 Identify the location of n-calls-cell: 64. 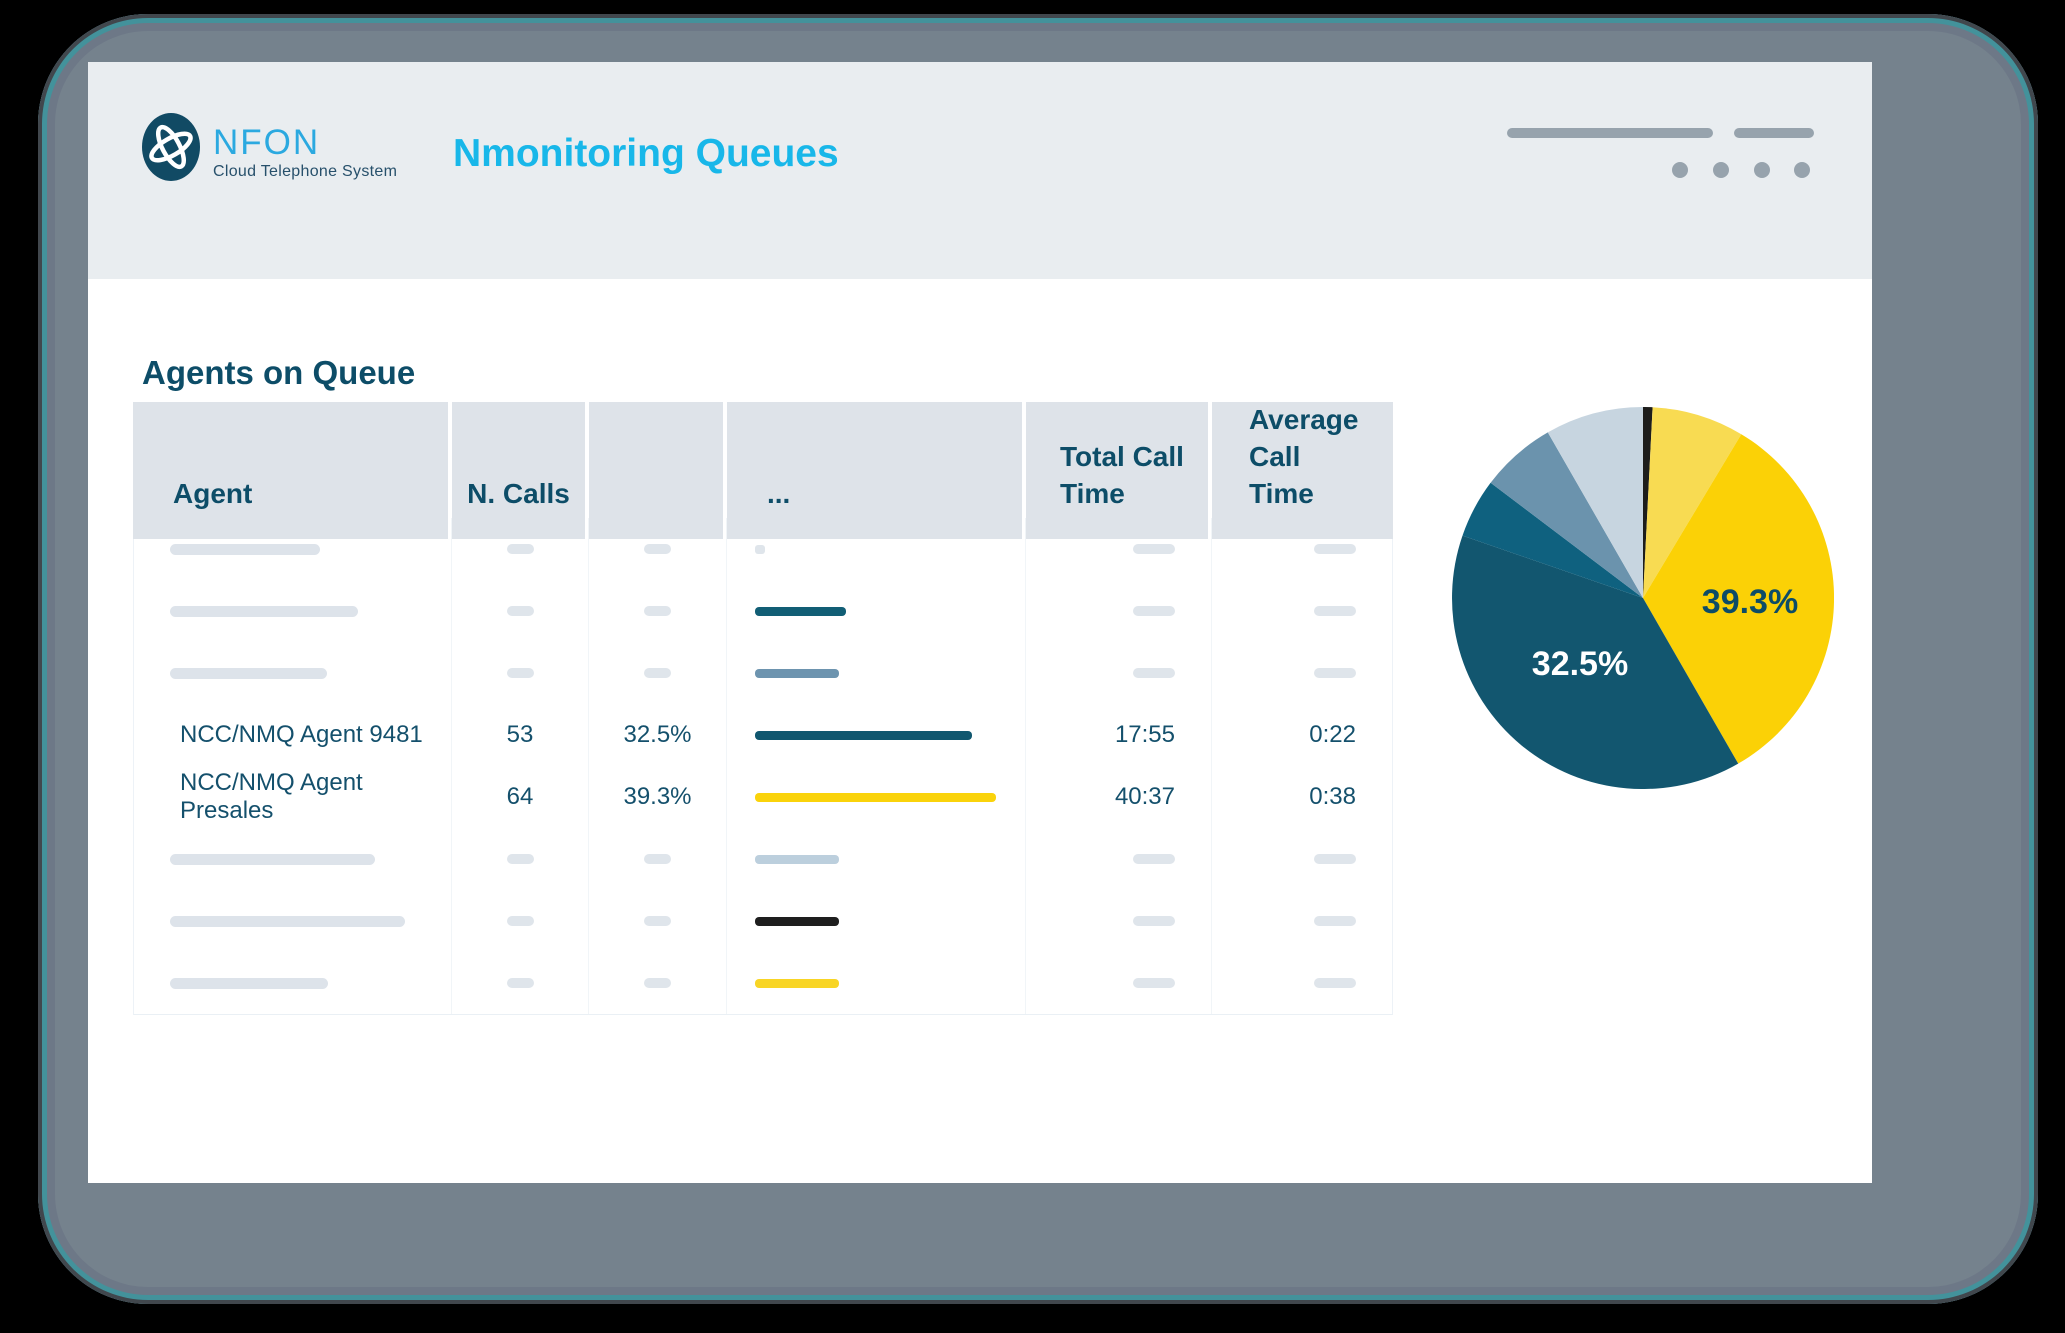
(520, 797).